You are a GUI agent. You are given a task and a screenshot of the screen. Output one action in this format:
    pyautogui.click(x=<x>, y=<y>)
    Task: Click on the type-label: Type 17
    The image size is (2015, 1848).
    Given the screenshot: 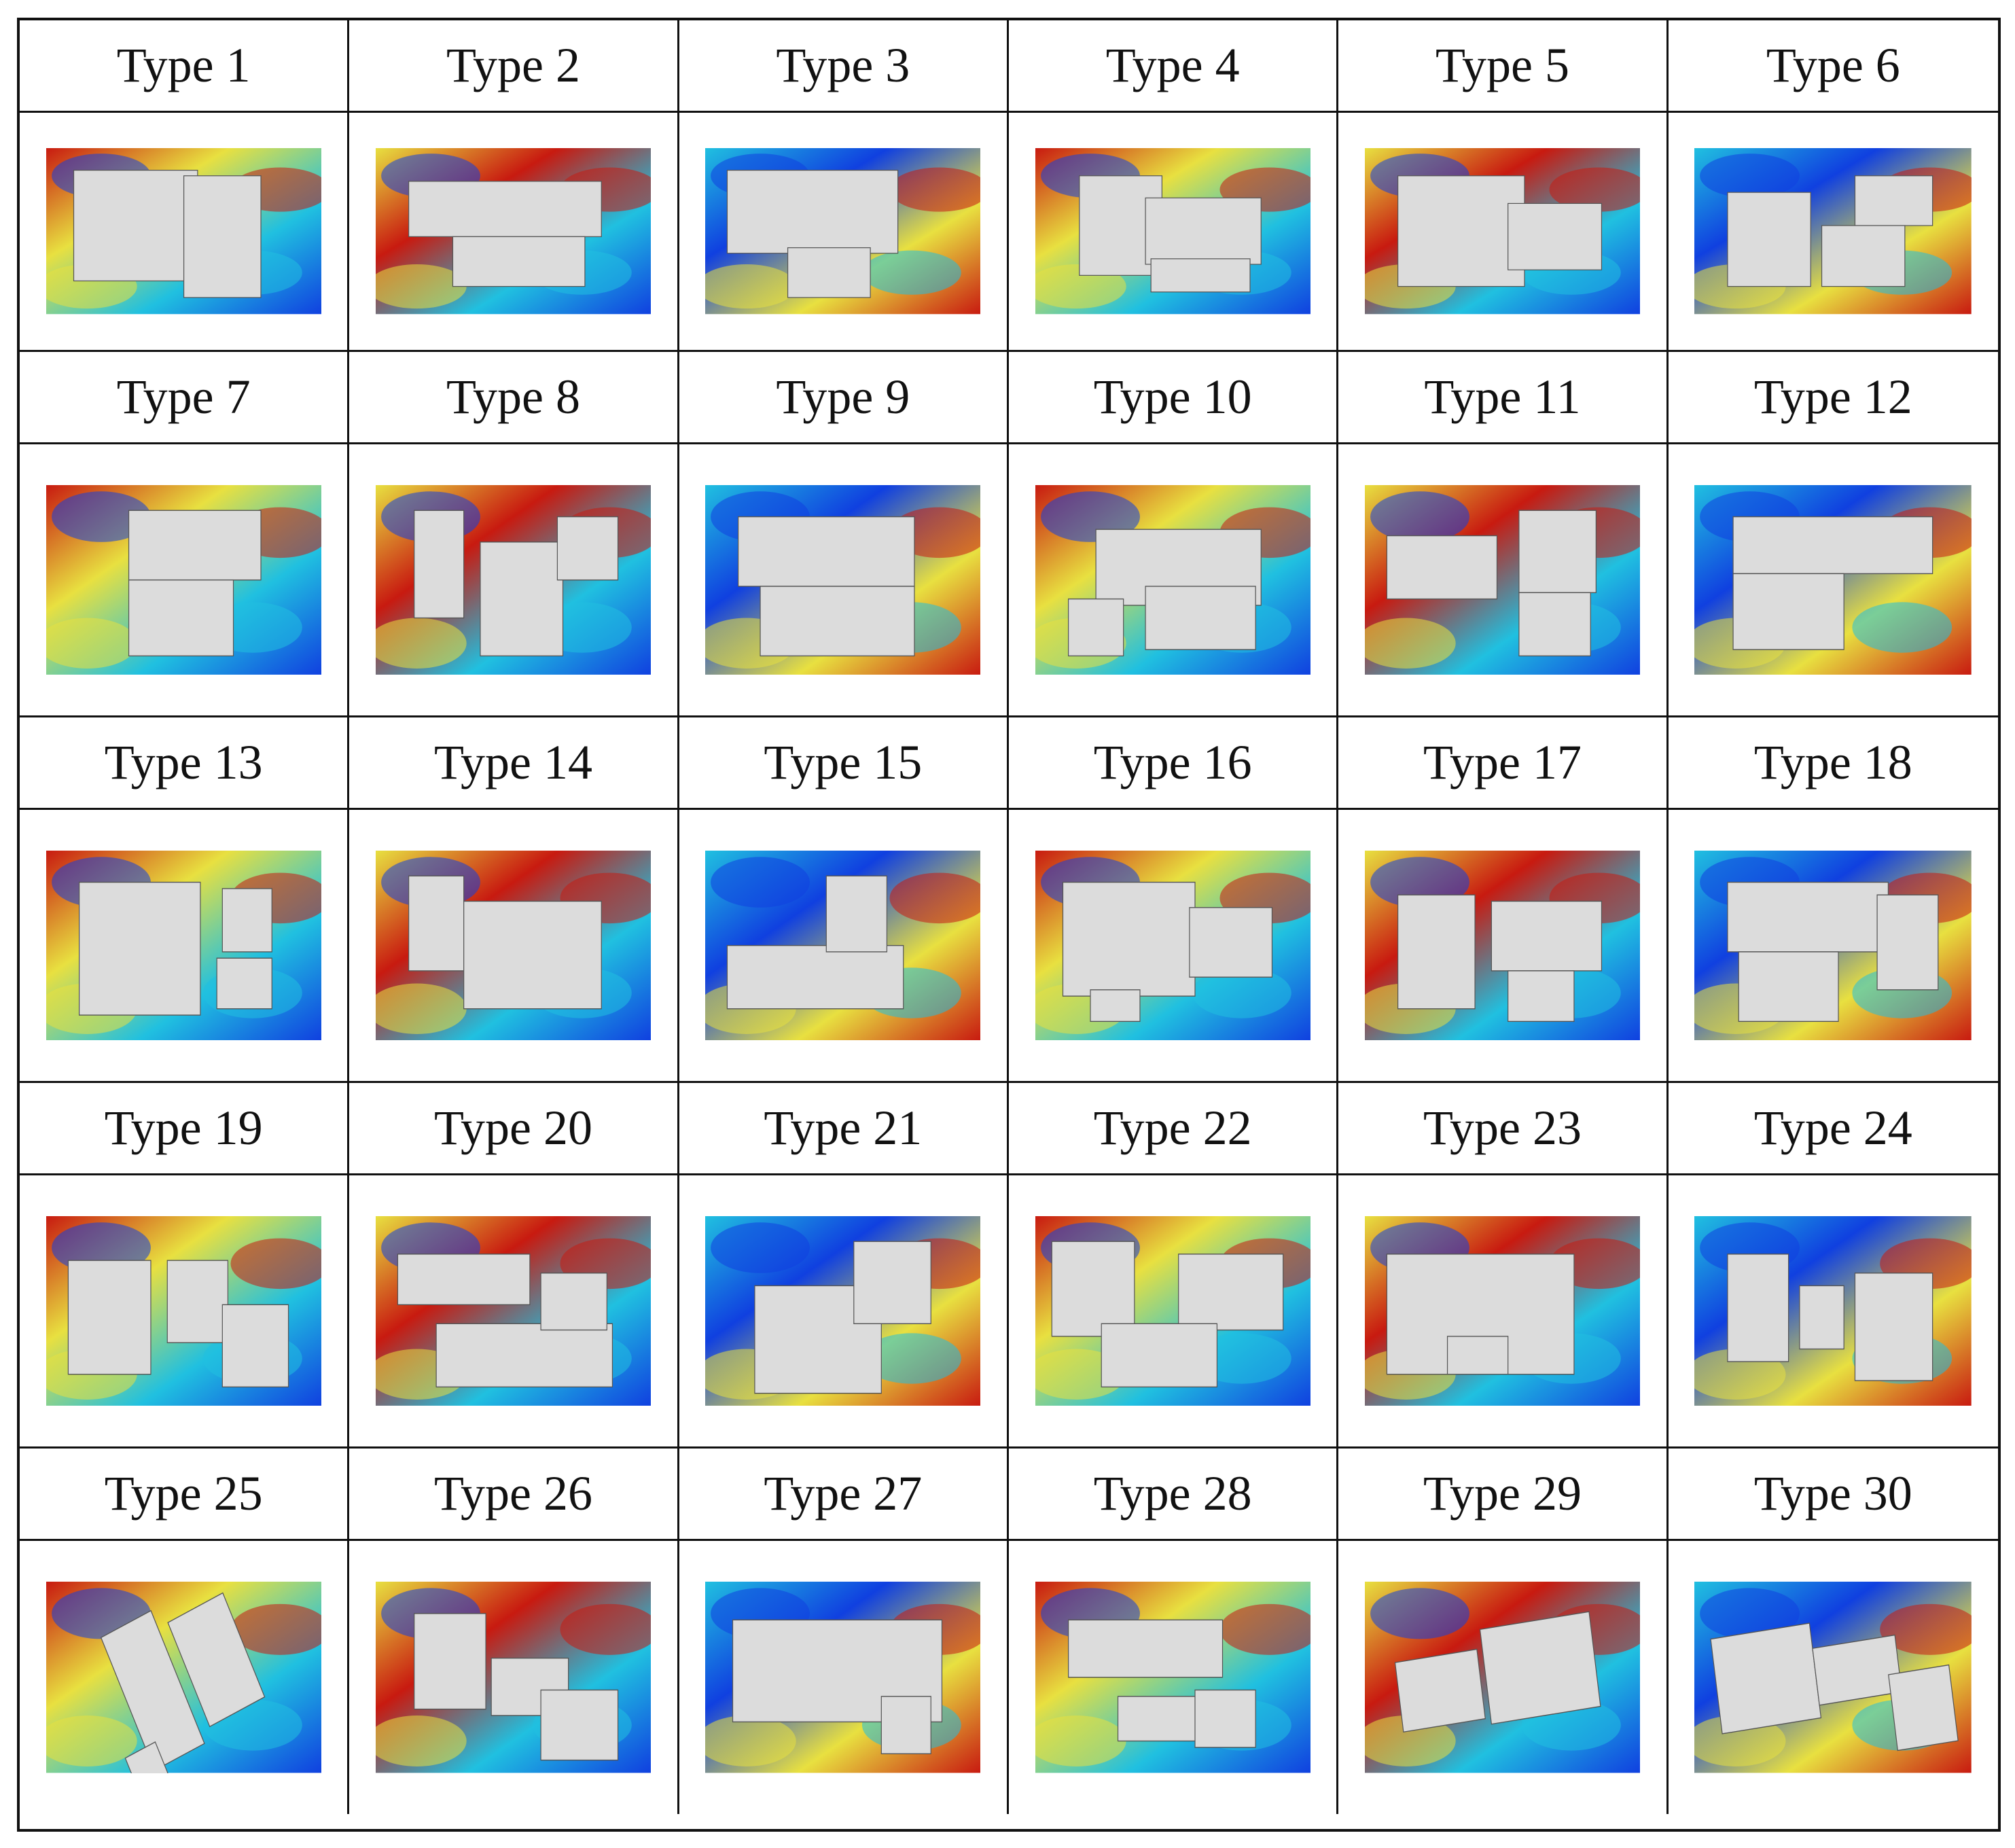 What is the action you would take?
    pyautogui.click(x=1503, y=763)
    